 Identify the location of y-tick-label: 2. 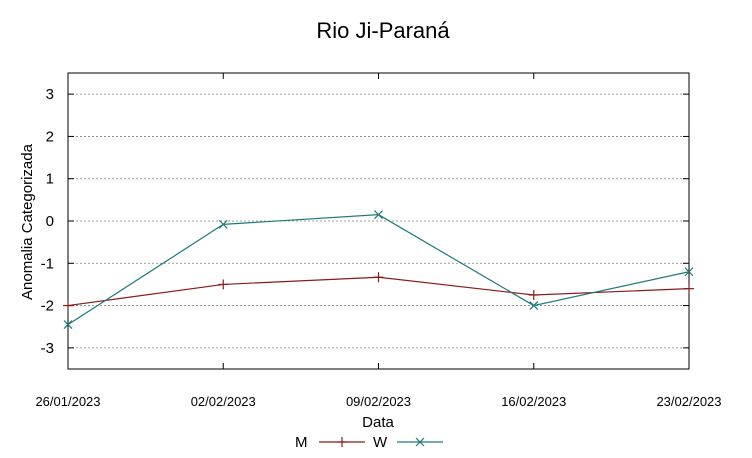
(50, 136).